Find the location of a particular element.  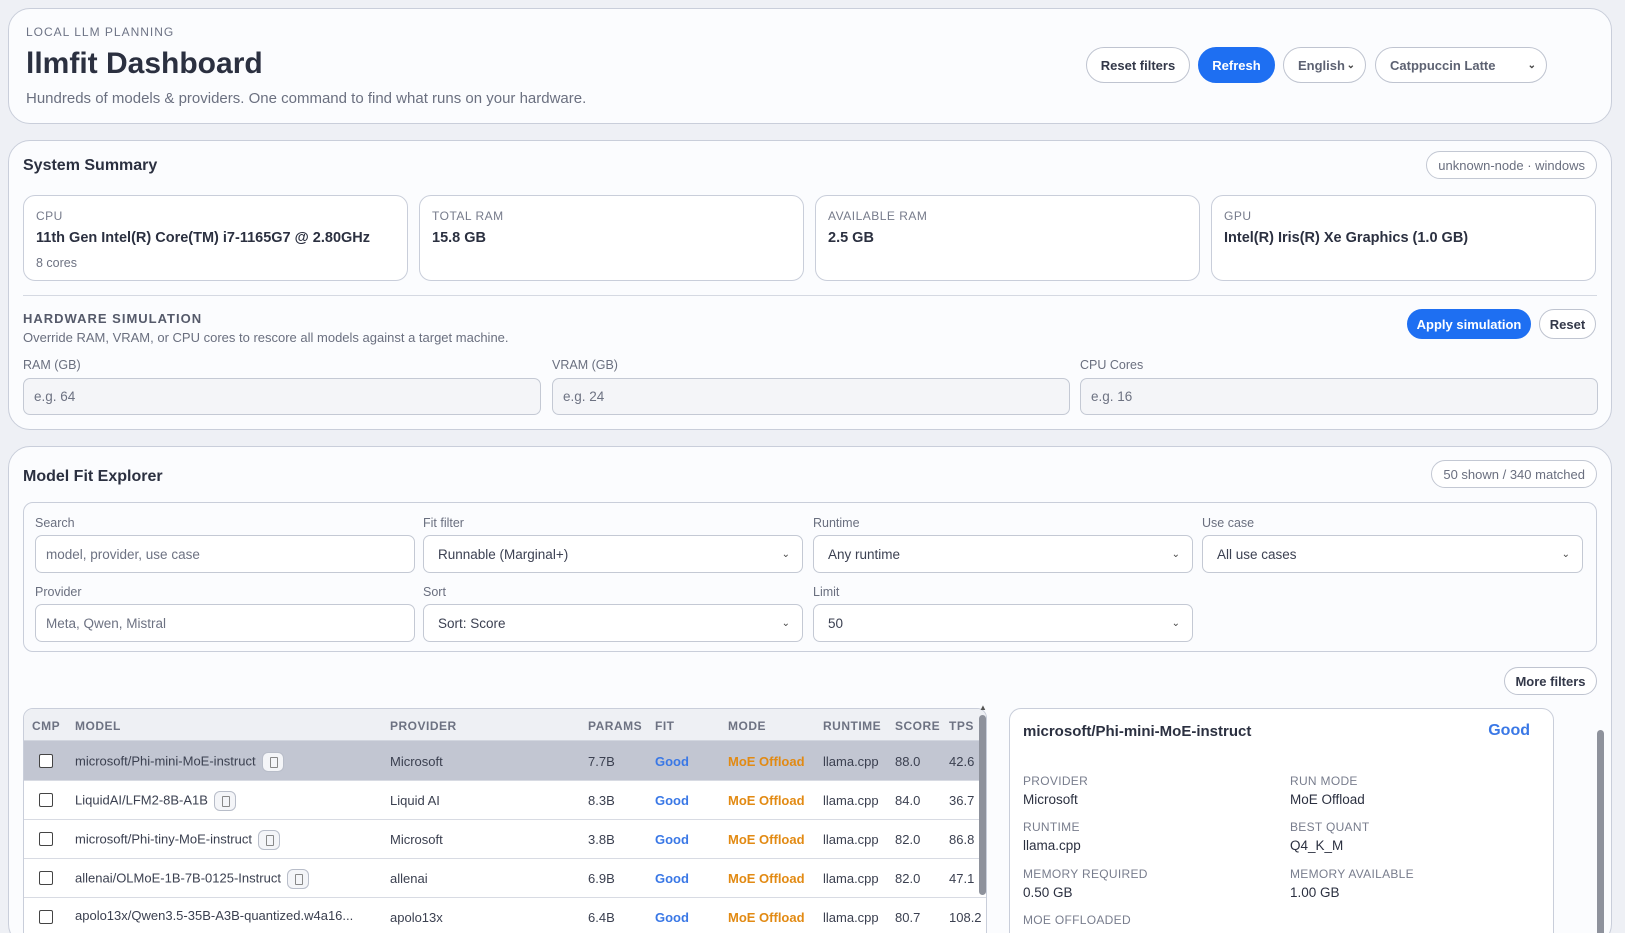

sort-label: Sort is located at coordinates (434, 592).